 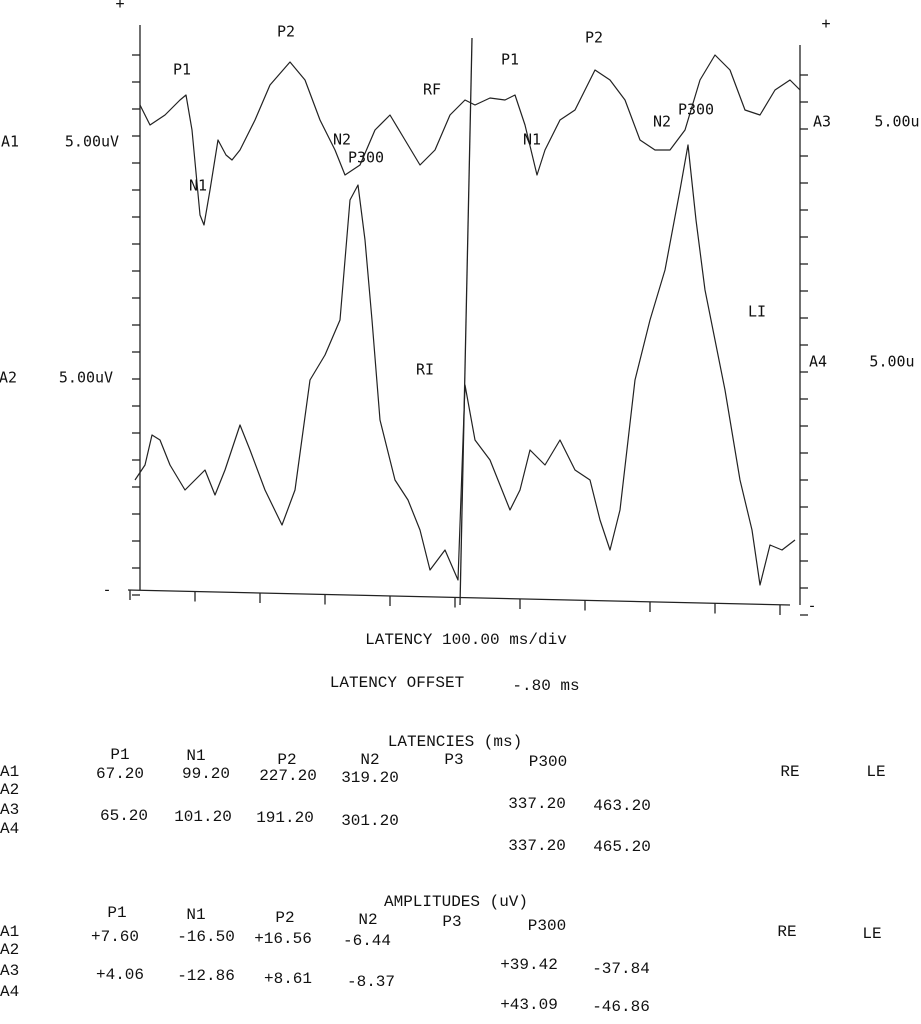 What do you see at coordinates (529, 965) in the screenshot?
I see `cell-value: +39.42` at bounding box center [529, 965].